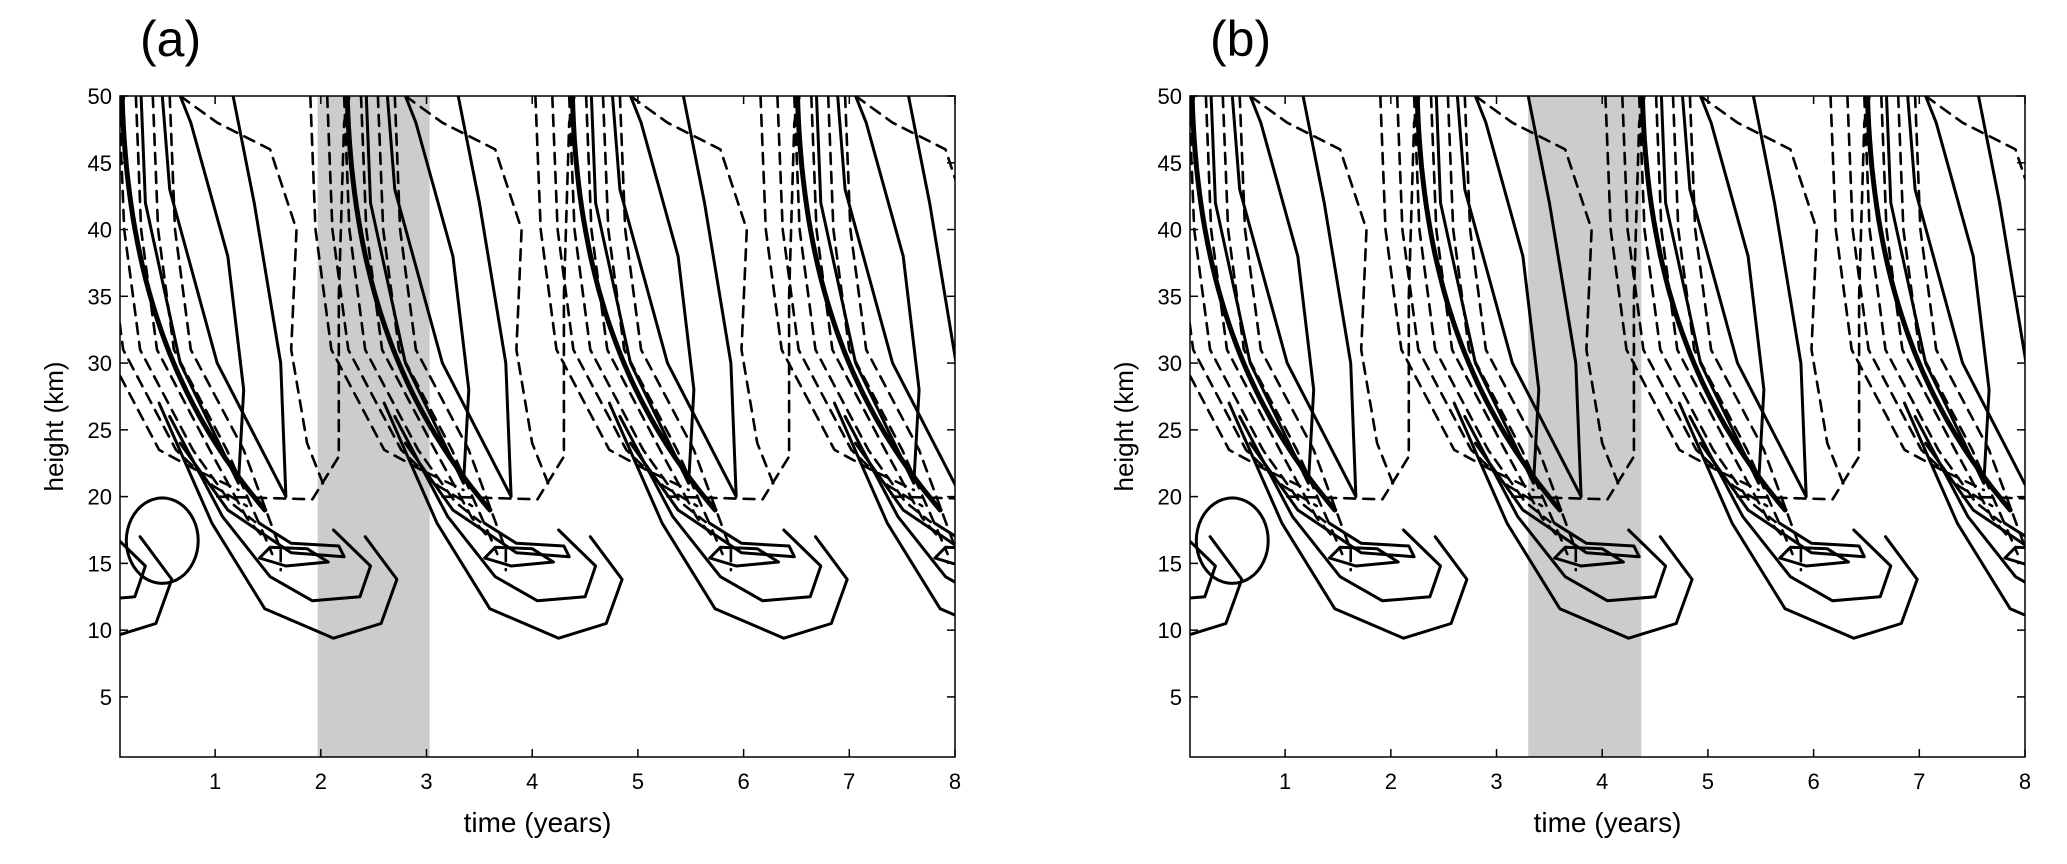 Image resolution: width=2067 pixels, height=864 pixels. Describe the element at coordinates (374, 426) in the screenshot. I see `shaded-interval` at that location.